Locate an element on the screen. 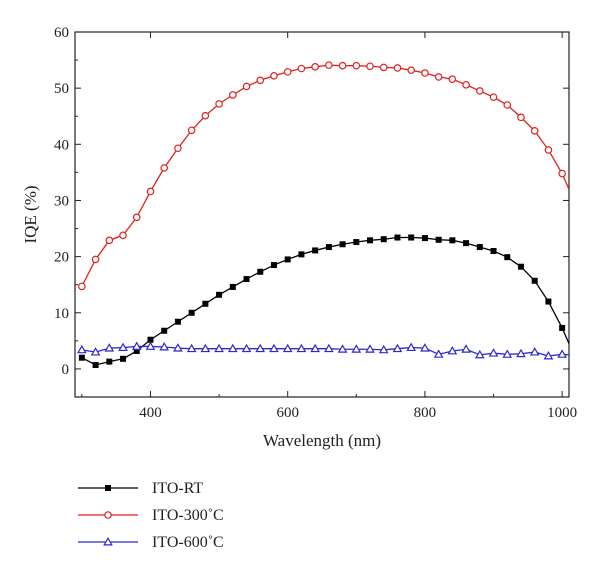  x-axis-title: Wavelength (nm) is located at coordinates (322, 440).